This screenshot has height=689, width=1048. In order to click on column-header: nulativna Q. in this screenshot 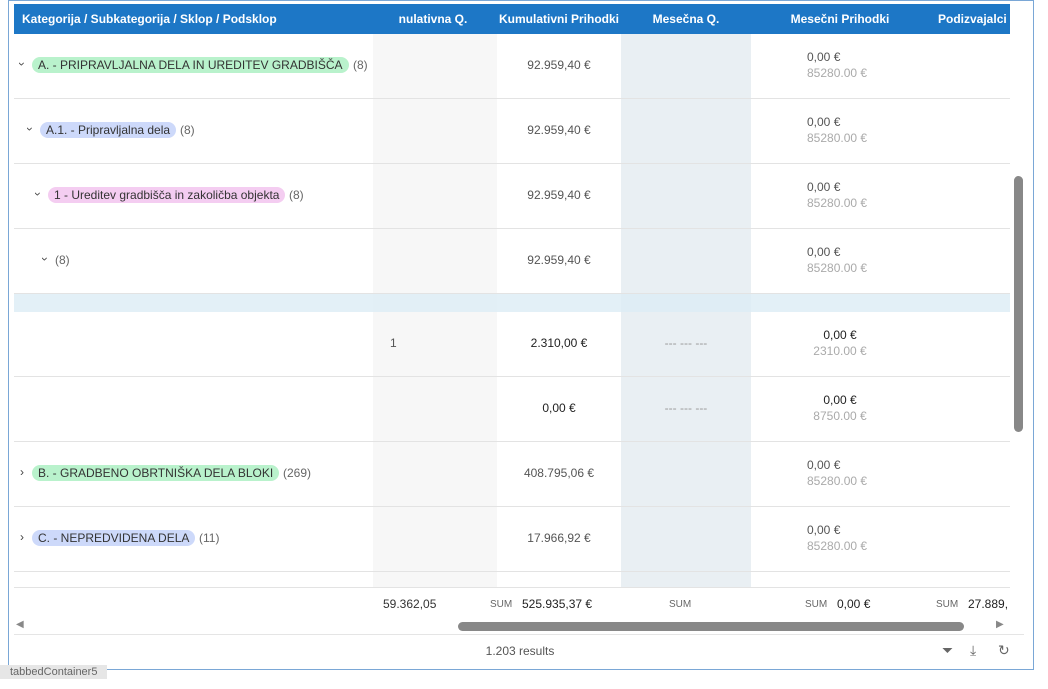, I will do `click(433, 19)`.